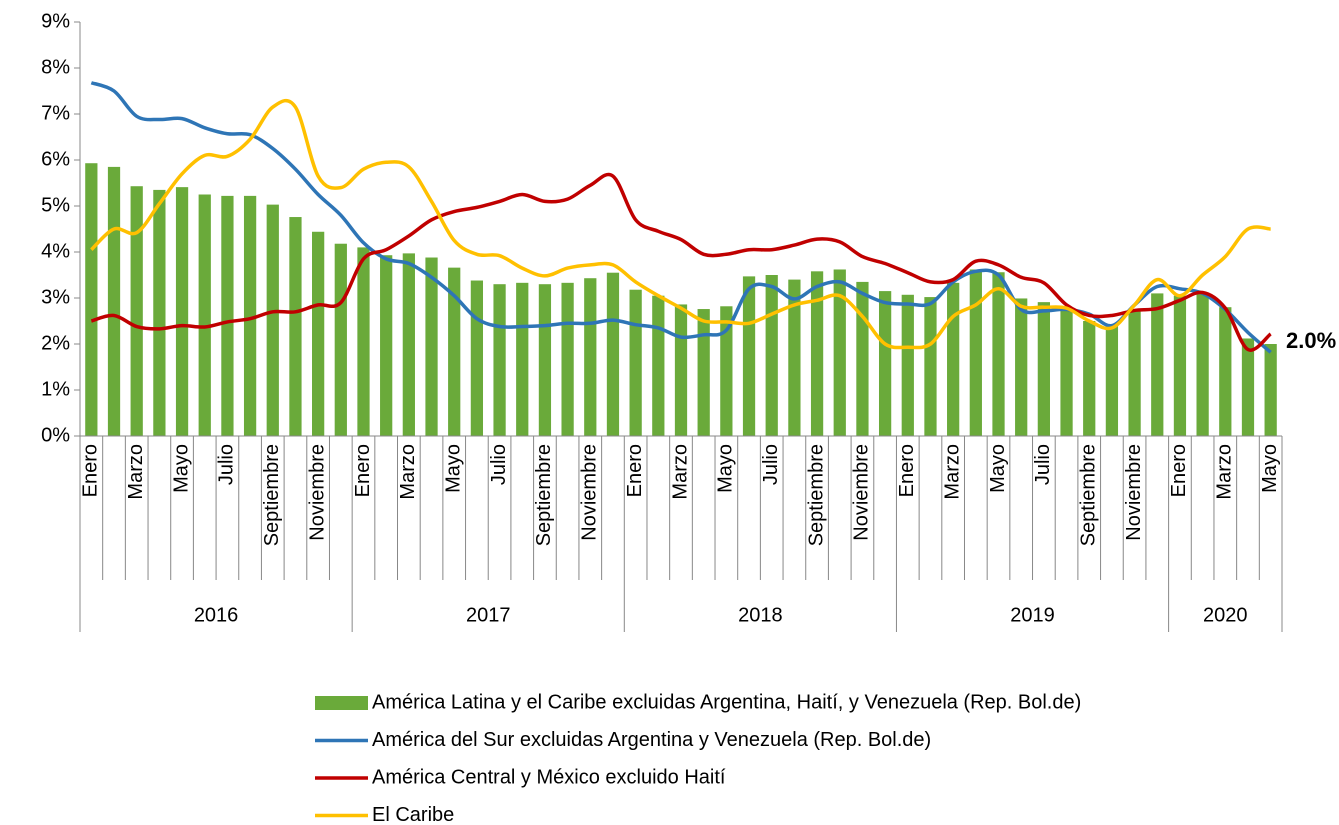  I want to click on legend-label: El Caribe, so click(413, 814).